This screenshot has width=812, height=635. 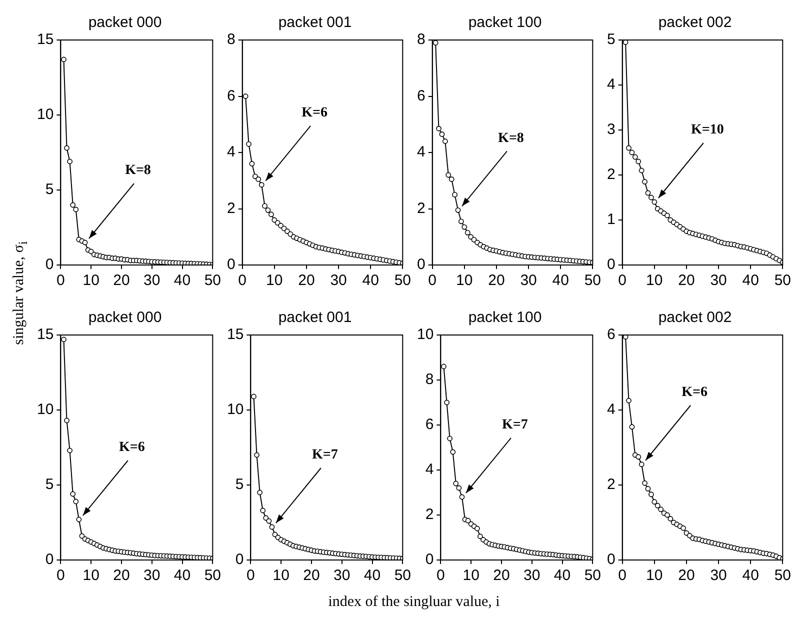 I want to click on y-tick-label: 3, so click(x=611, y=129).